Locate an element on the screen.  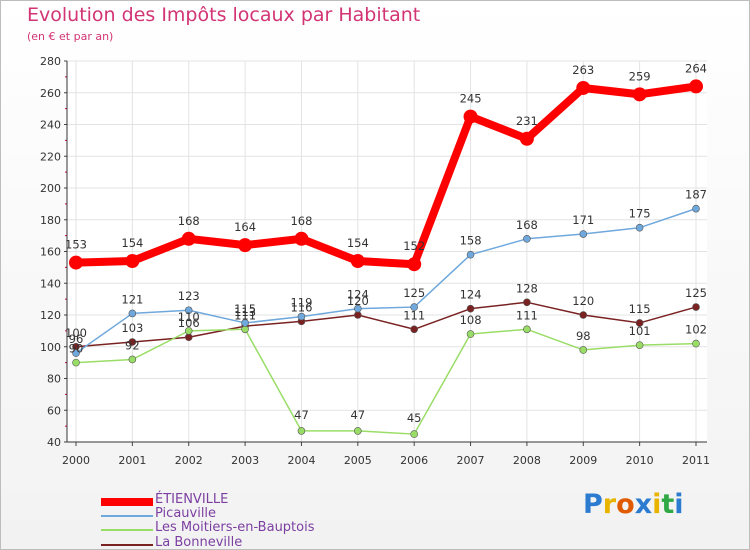
x-tick-label: 2006 is located at coordinates (414, 460).